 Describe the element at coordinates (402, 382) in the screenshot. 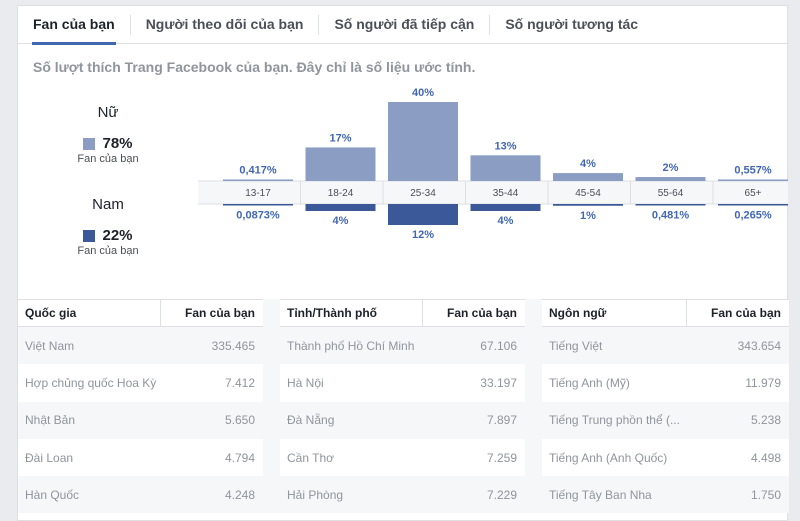

I see `table-row: Hà Nội 33.197` at that location.